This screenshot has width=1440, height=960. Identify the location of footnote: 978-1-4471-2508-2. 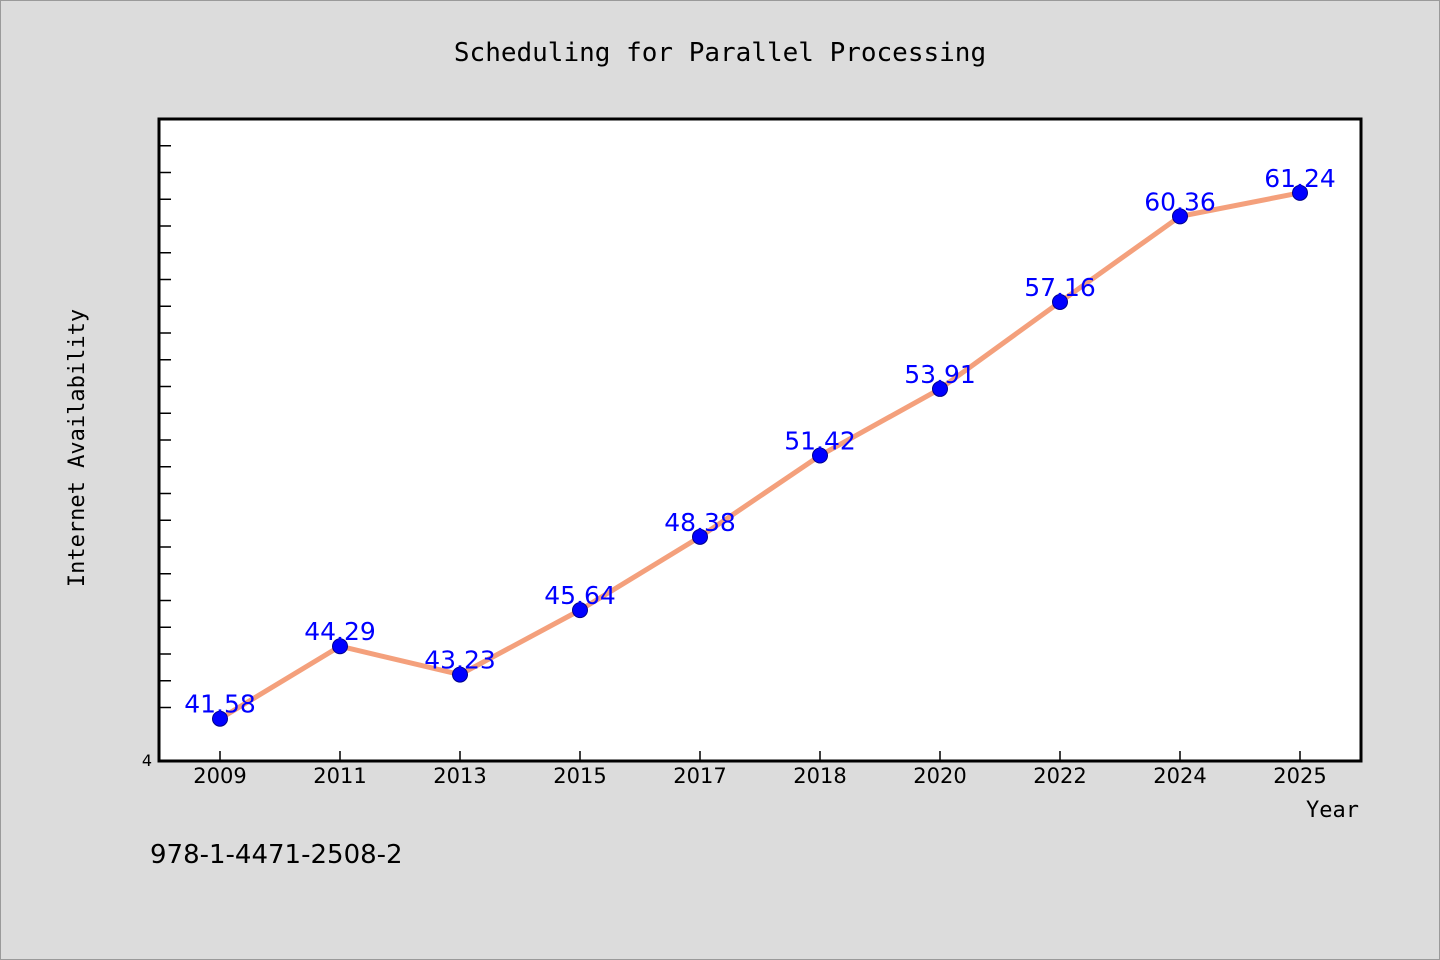
(276, 855).